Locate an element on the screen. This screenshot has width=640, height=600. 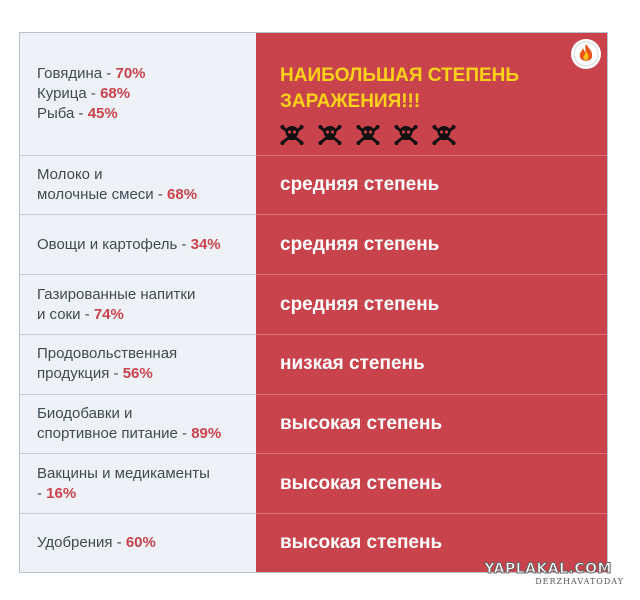
product-cell-supplements: Биодобавки и спортивное питание - 89% is located at coordinates (138, 425).